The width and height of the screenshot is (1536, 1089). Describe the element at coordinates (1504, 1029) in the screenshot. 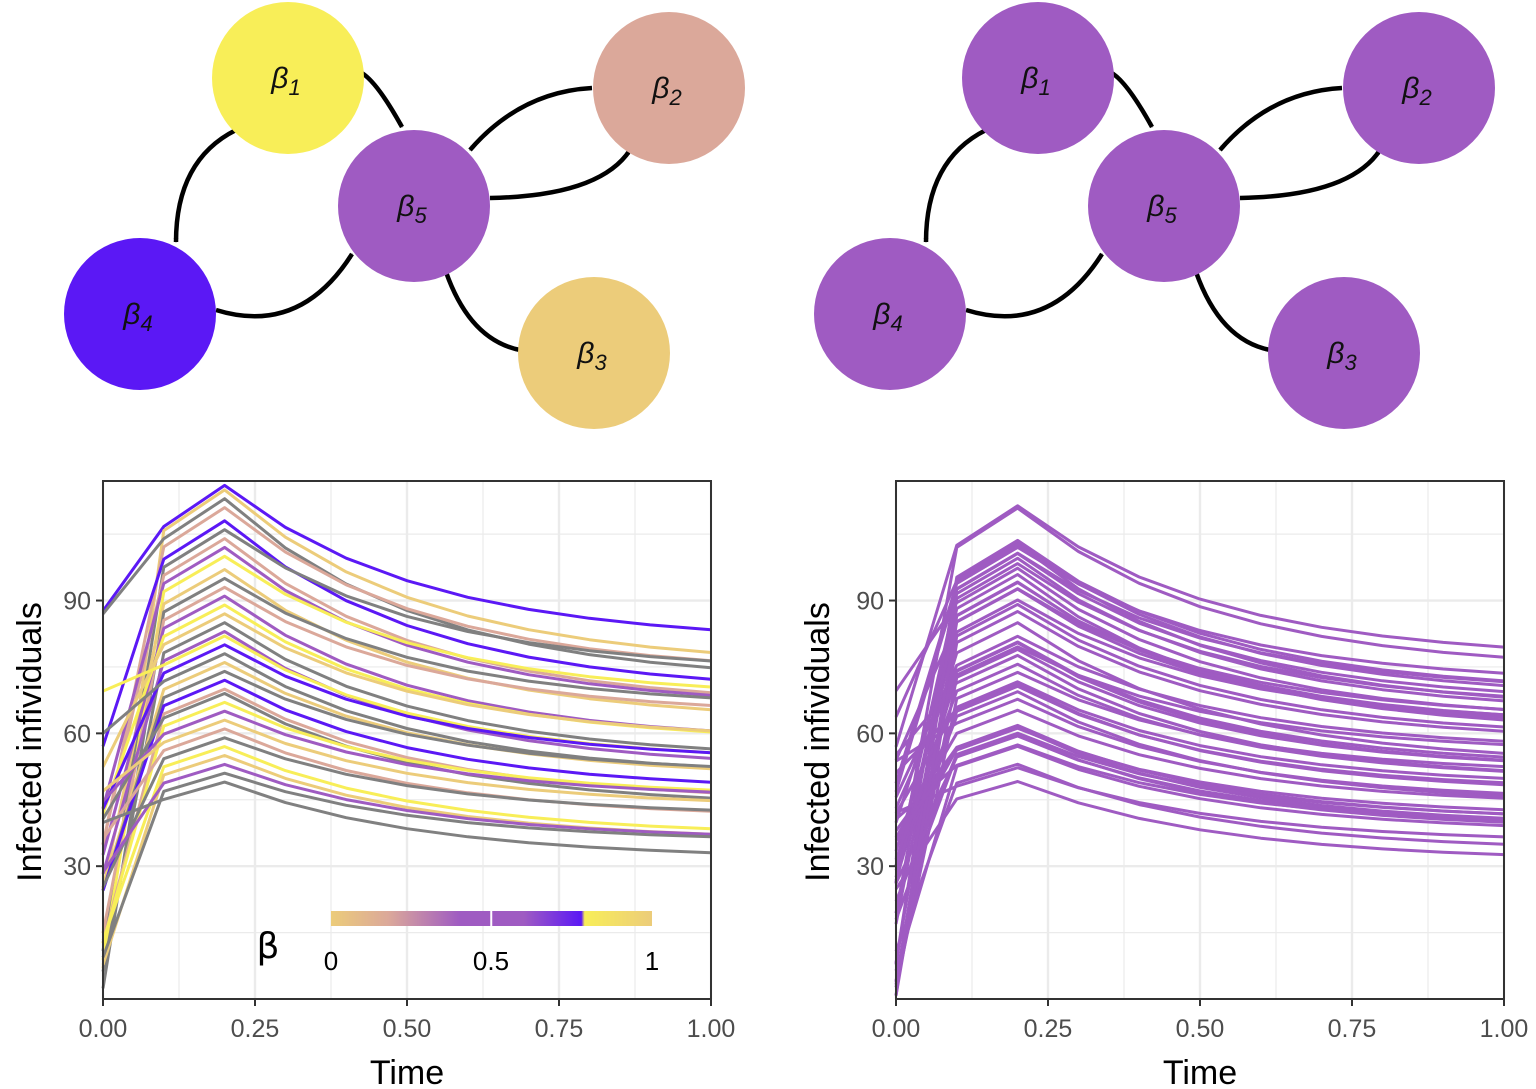

I see `x-tick-label: 1.00` at that location.